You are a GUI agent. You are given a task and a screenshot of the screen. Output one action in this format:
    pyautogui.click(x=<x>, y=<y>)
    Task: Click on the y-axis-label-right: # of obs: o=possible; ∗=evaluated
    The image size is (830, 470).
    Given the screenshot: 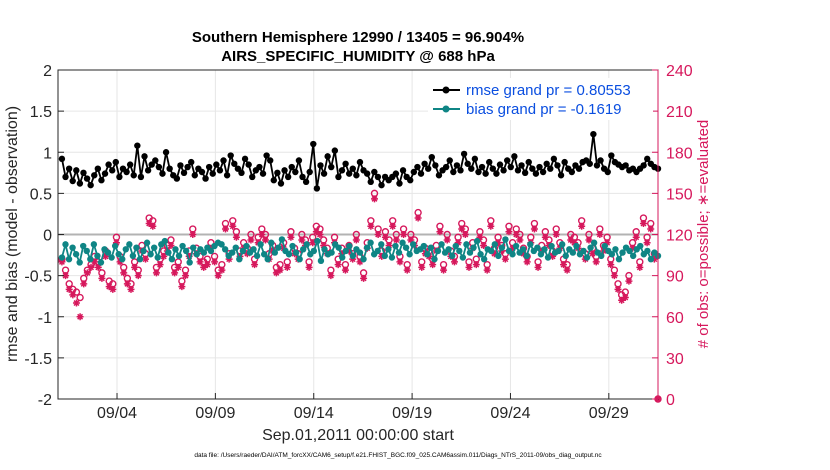 What is the action you would take?
    pyautogui.click(x=703, y=234)
    